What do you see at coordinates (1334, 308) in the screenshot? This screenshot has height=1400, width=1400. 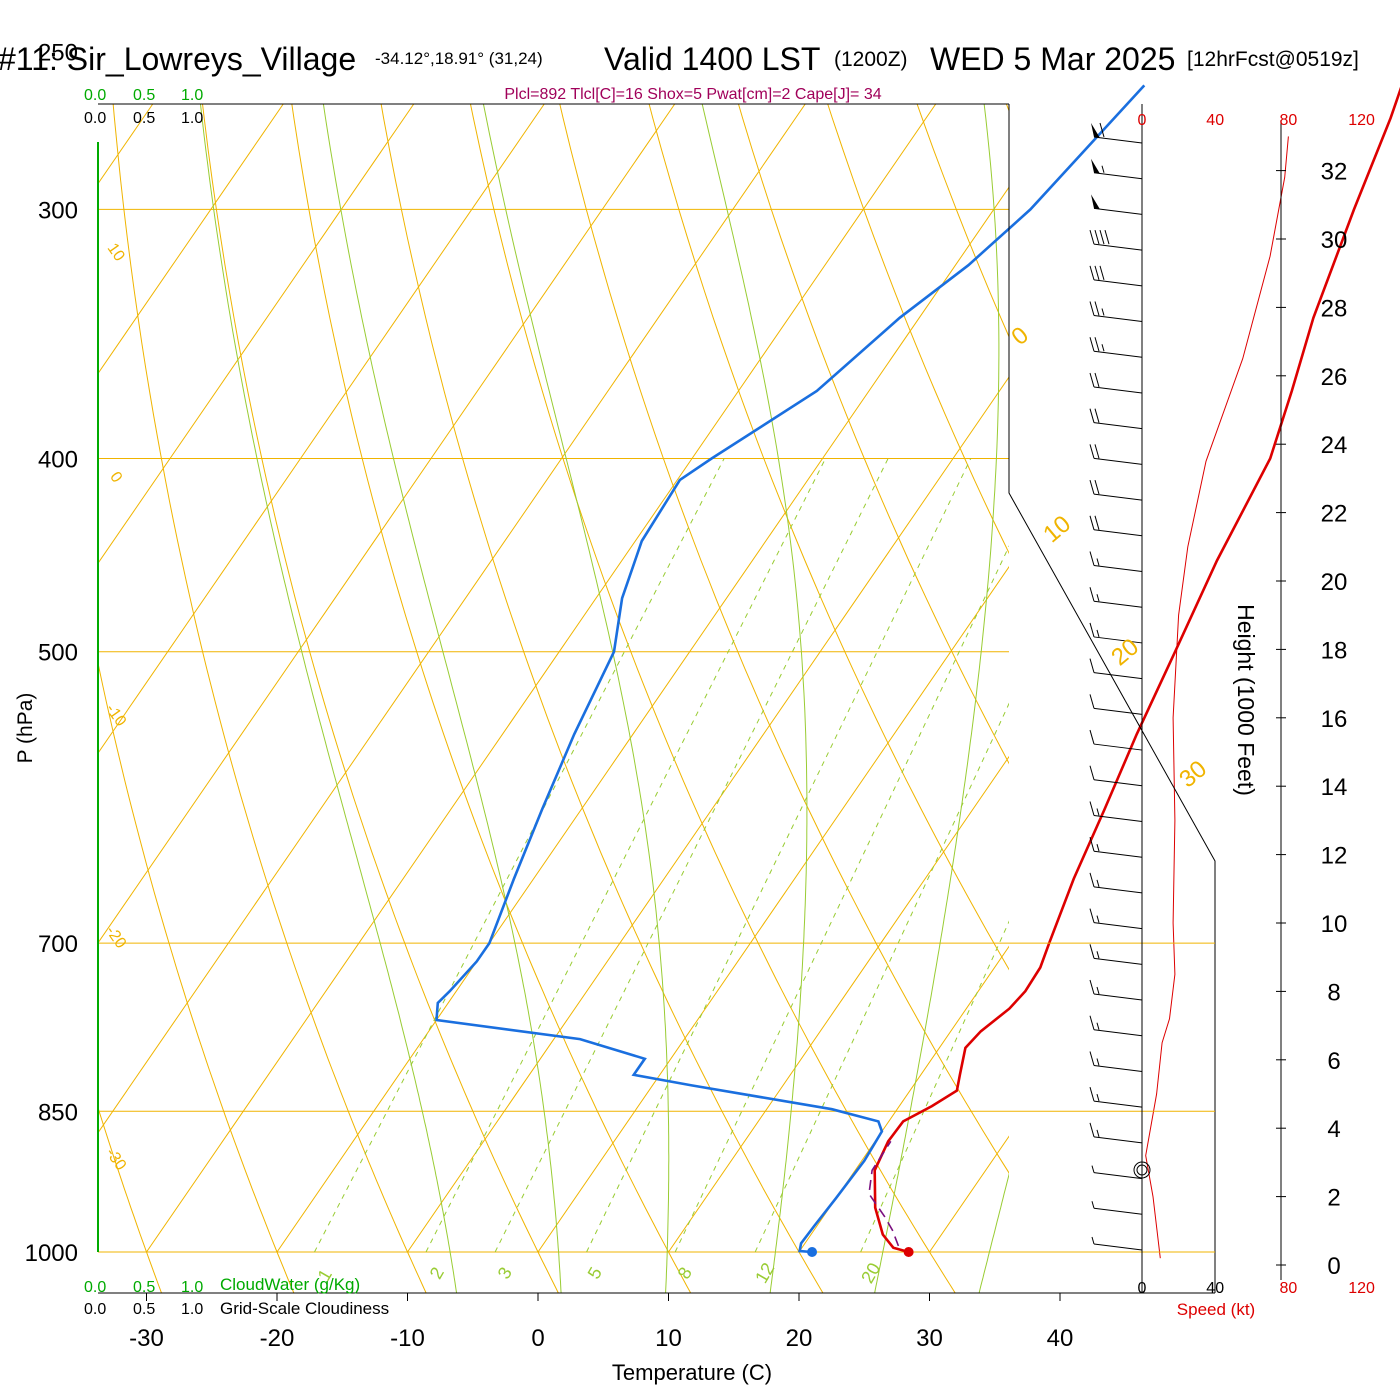 I see `height-tick-28: 28` at bounding box center [1334, 308].